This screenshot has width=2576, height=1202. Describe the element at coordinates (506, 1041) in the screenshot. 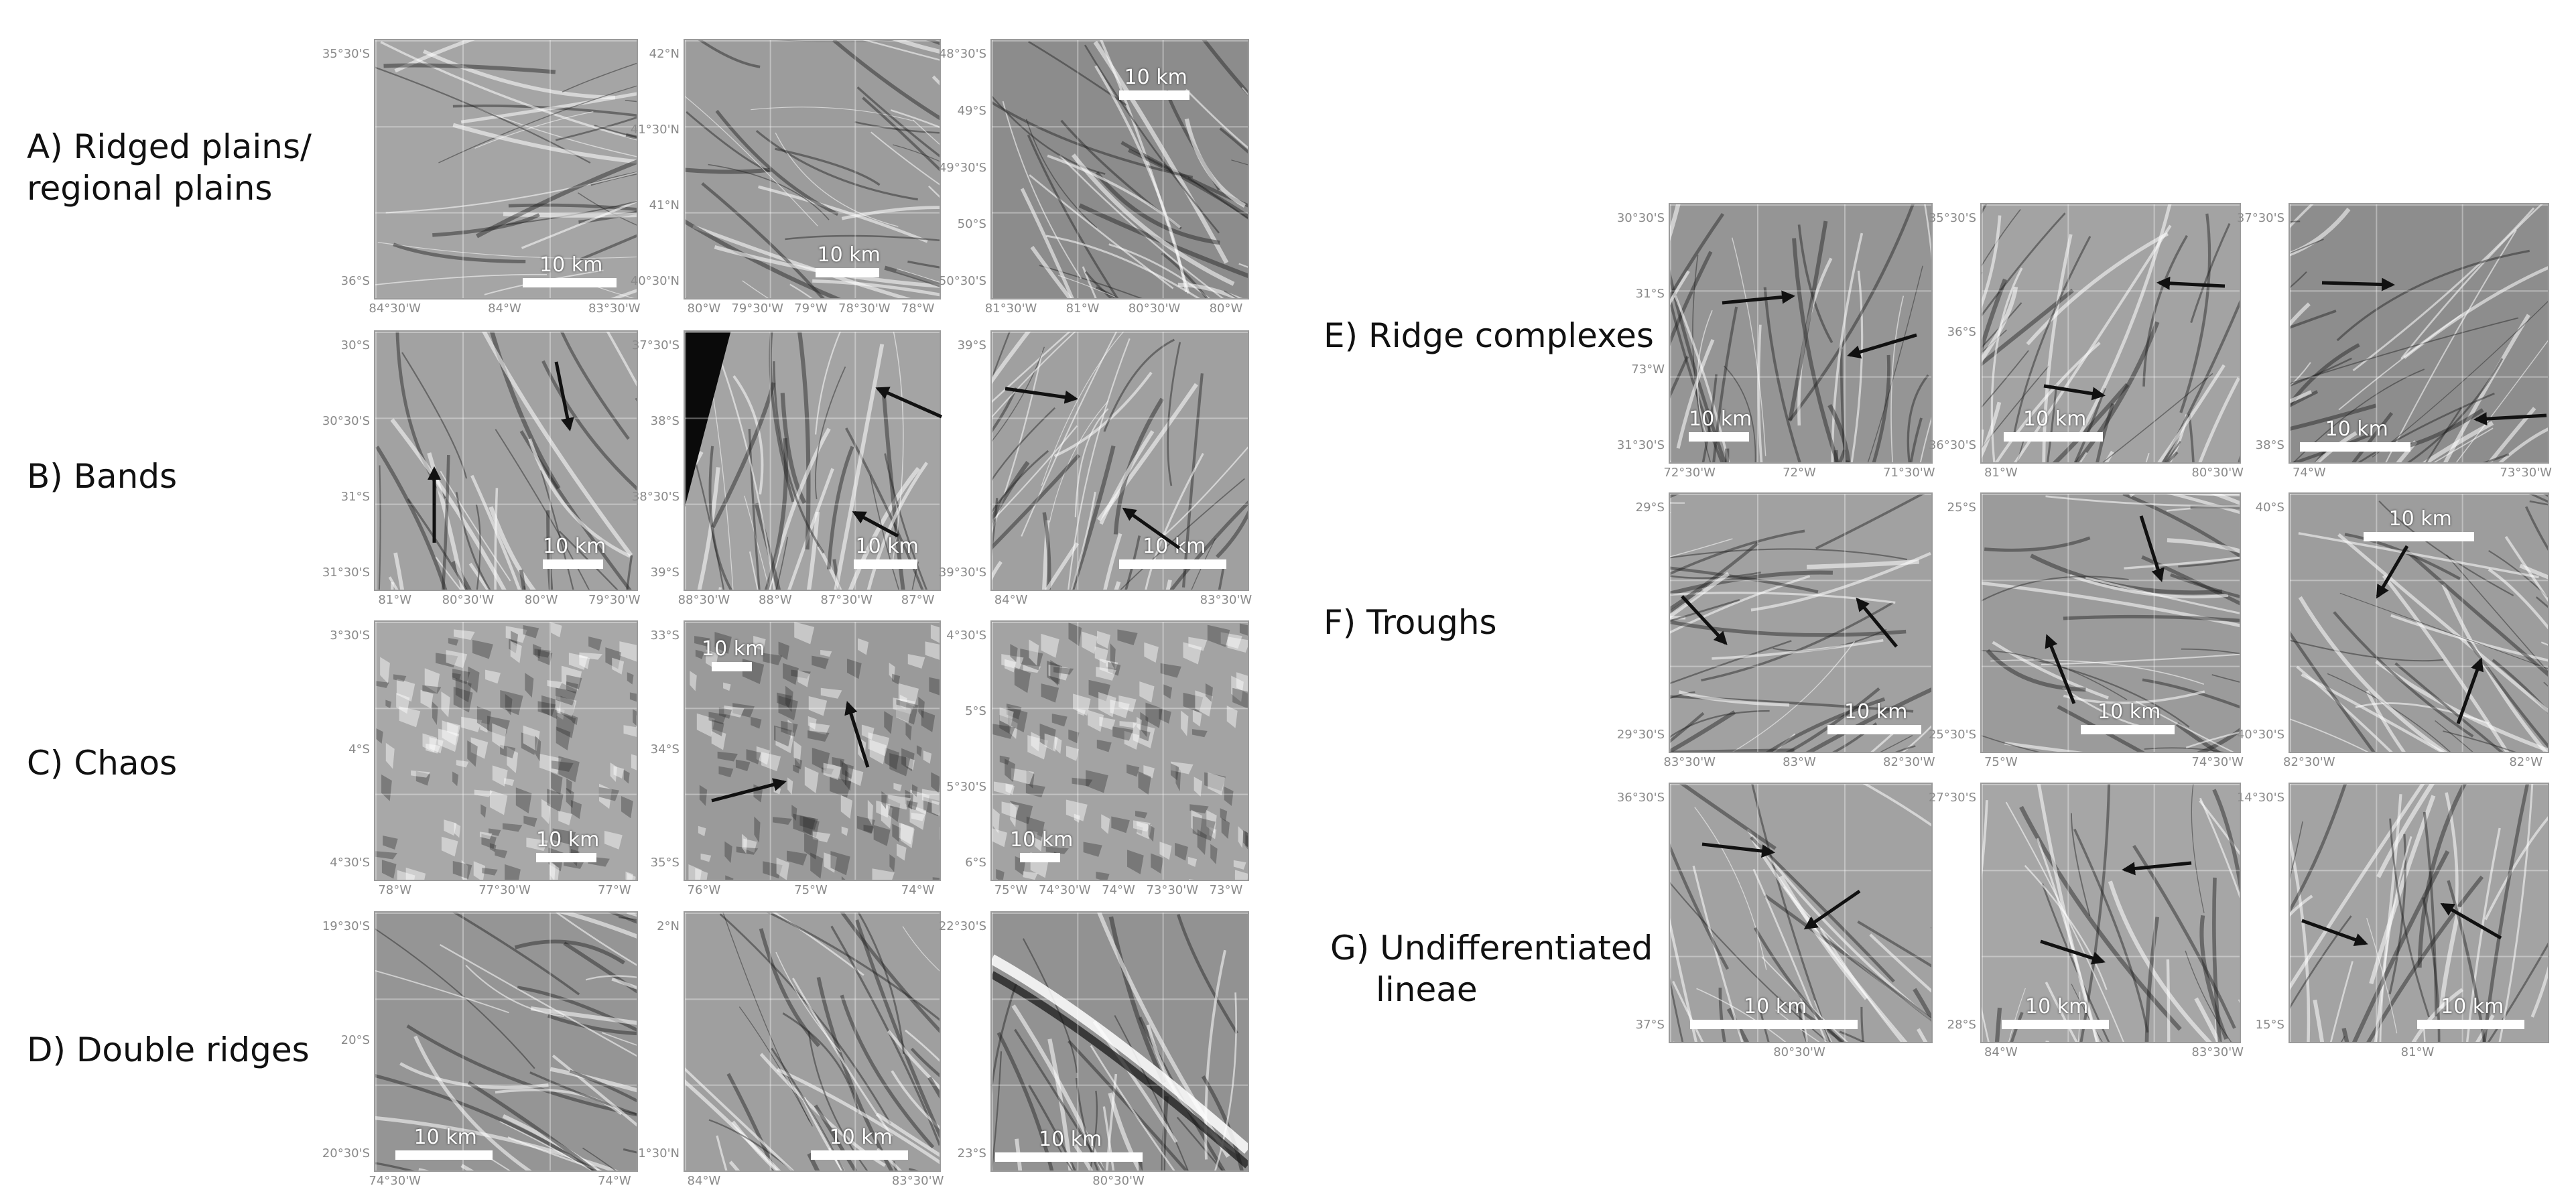

I see `image-panel-d1: 10 km` at that location.